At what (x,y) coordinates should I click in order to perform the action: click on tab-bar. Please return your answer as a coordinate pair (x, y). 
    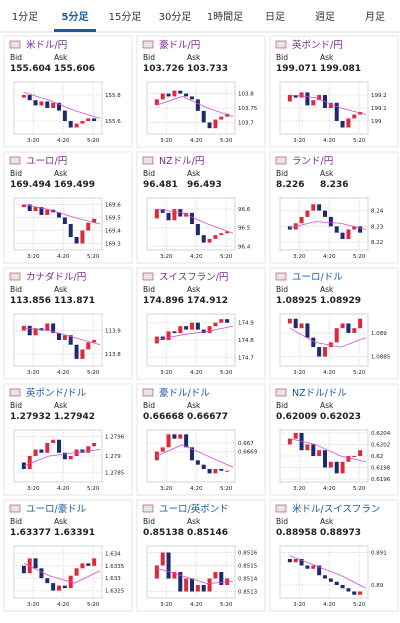
    Looking at the image, I should click on (200, 16).